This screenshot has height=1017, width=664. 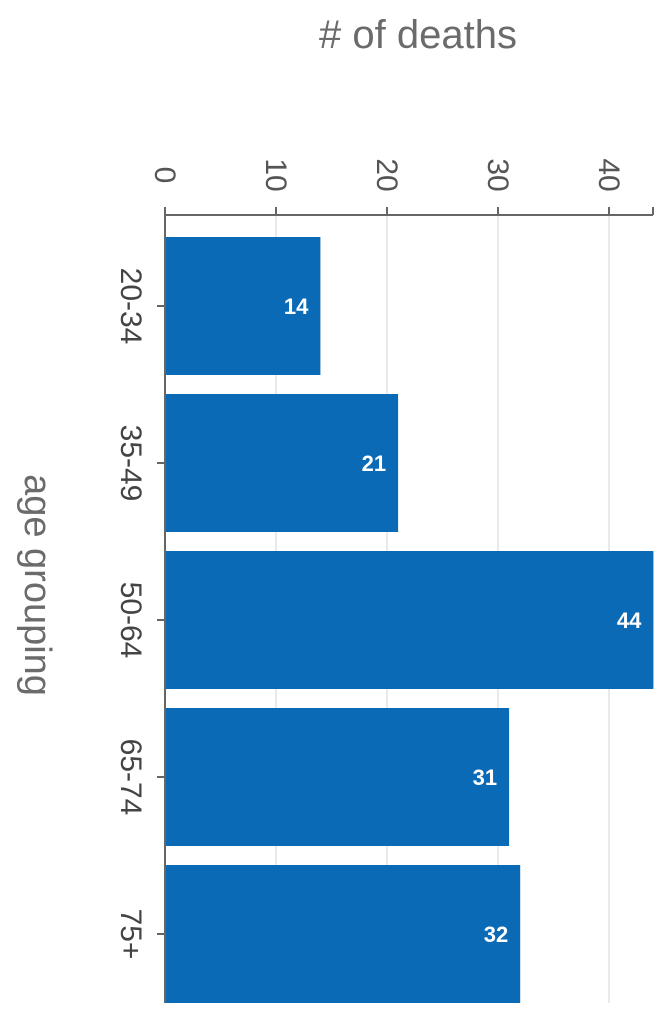 I want to click on category-label: 75+, so click(x=130, y=934).